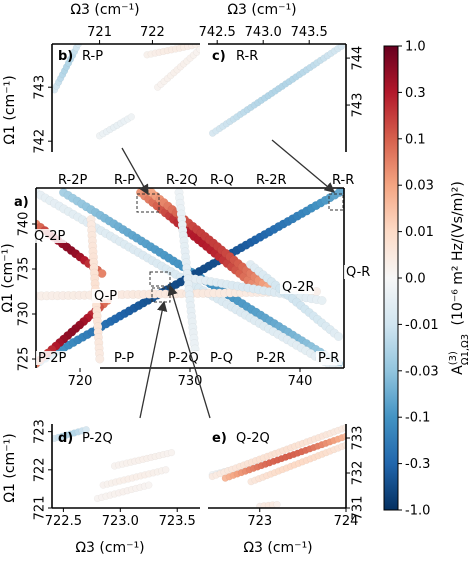  Describe the element at coordinates (263, 32) in the screenshot. I see `panel-c-xtick-label: 743.0` at that location.